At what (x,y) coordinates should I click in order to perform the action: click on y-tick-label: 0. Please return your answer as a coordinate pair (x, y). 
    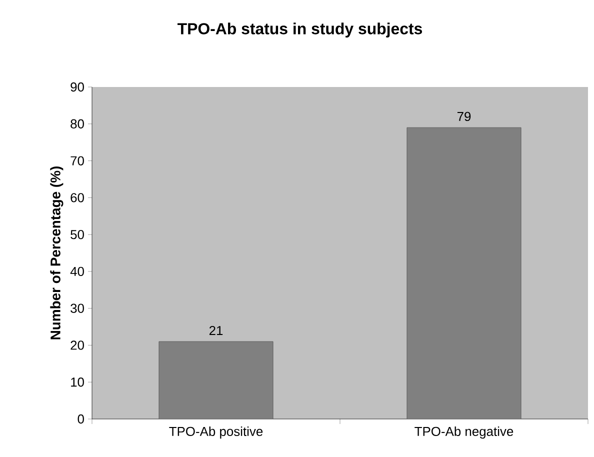
    Looking at the image, I should click on (81, 419).